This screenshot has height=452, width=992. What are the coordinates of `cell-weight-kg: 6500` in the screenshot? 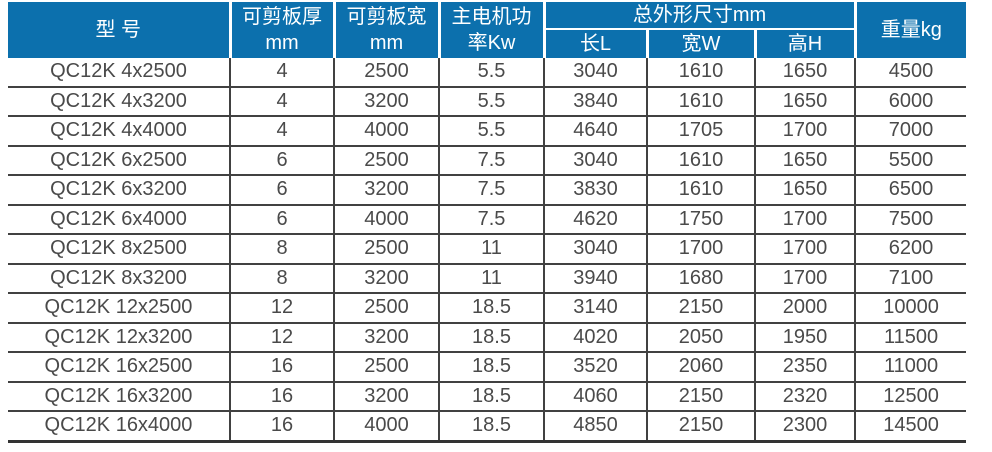 It's located at (910, 190).